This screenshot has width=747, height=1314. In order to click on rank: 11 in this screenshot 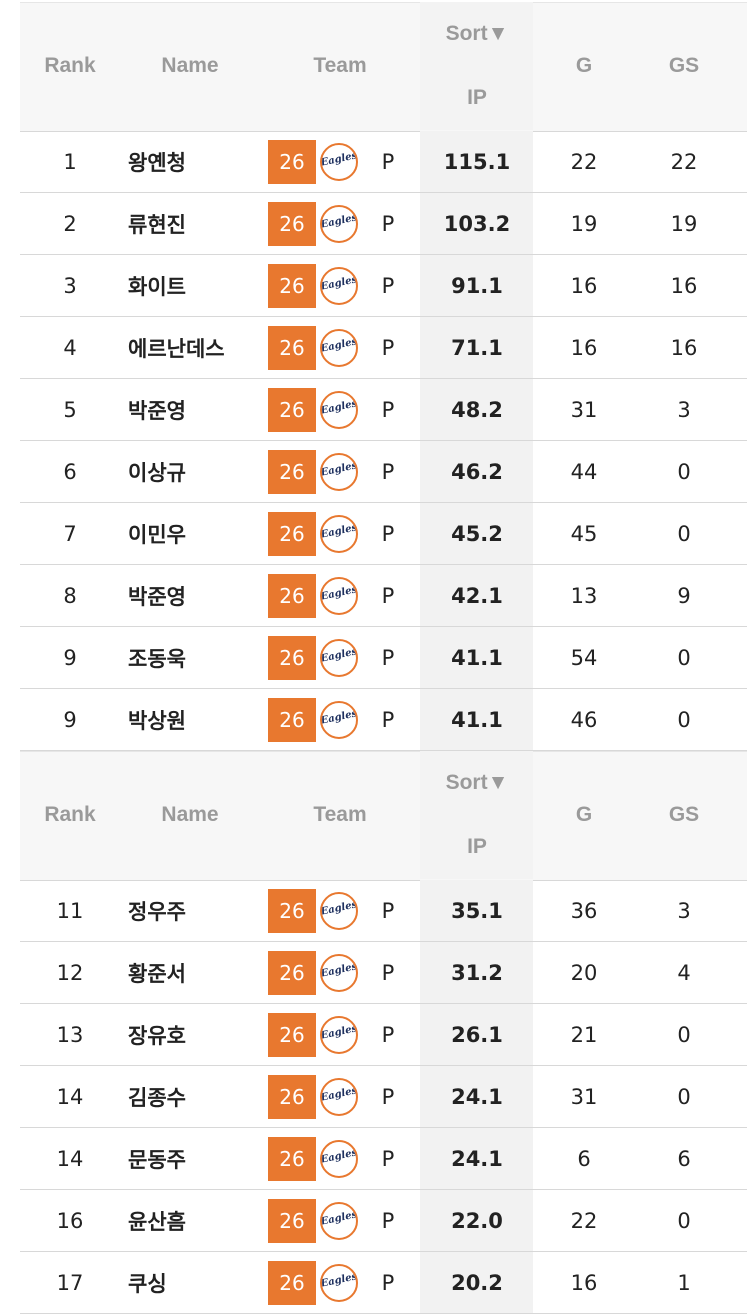, I will do `click(70, 911)`.